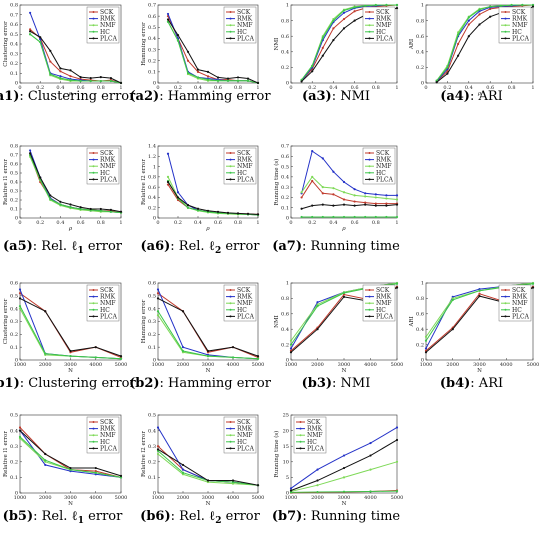 The height and width of the screenshot is (535, 550). What do you see at coordinates (486, 383) in the screenshot?
I see `panel-caption-text: : ARI` at bounding box center [486, 383].